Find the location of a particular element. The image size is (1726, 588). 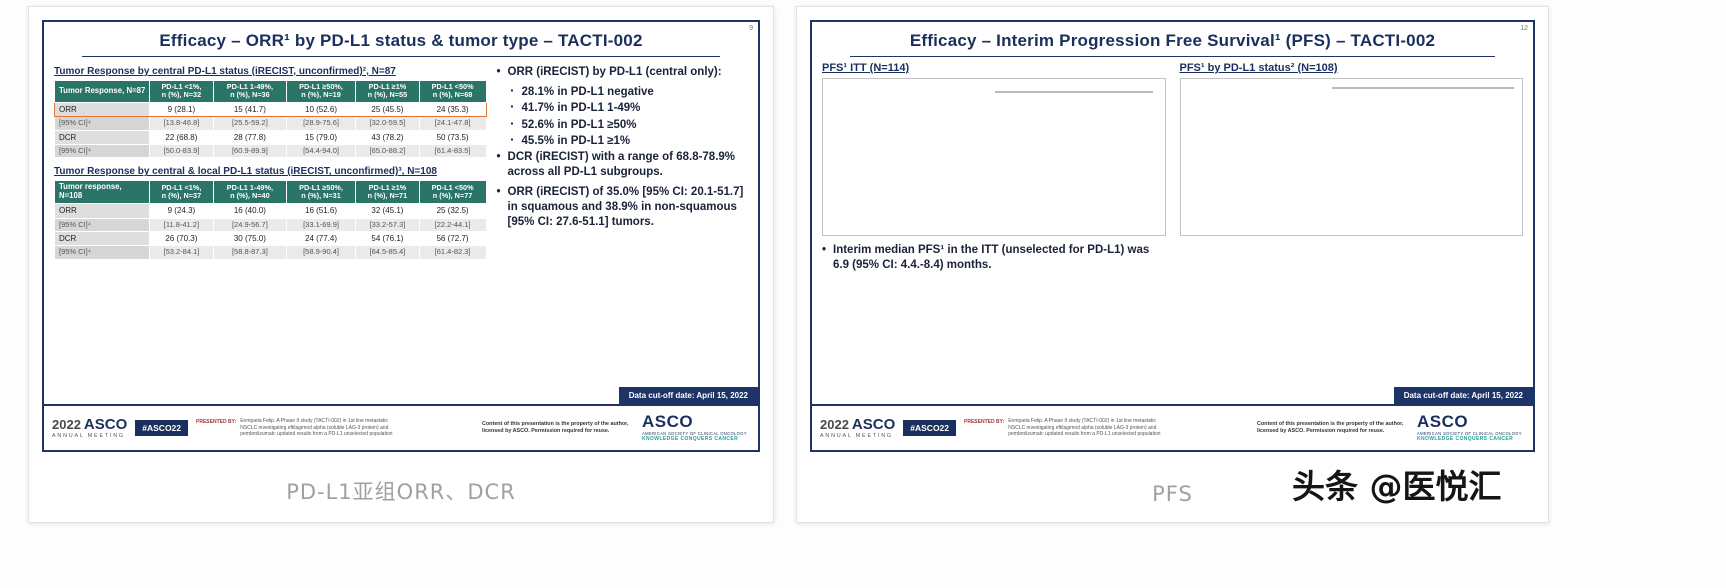

cell: [24.9-56.7] is located at coordinates (249, 225).